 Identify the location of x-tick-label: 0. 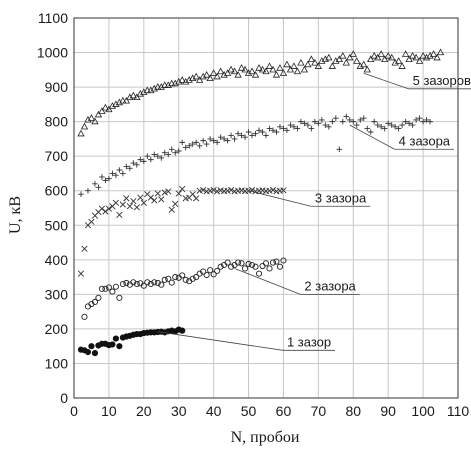
(74, 411).